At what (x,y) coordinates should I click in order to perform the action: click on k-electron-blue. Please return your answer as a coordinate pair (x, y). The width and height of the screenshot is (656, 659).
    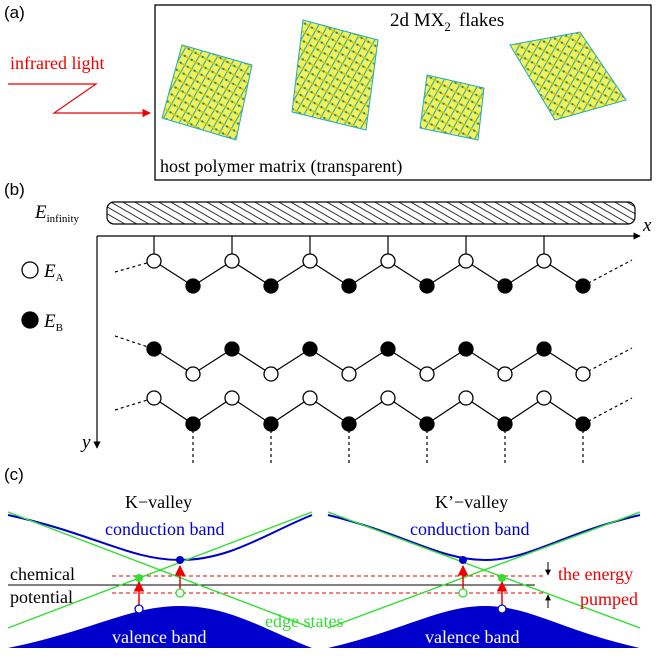
    Looking at the image, I should click on (180, 560).